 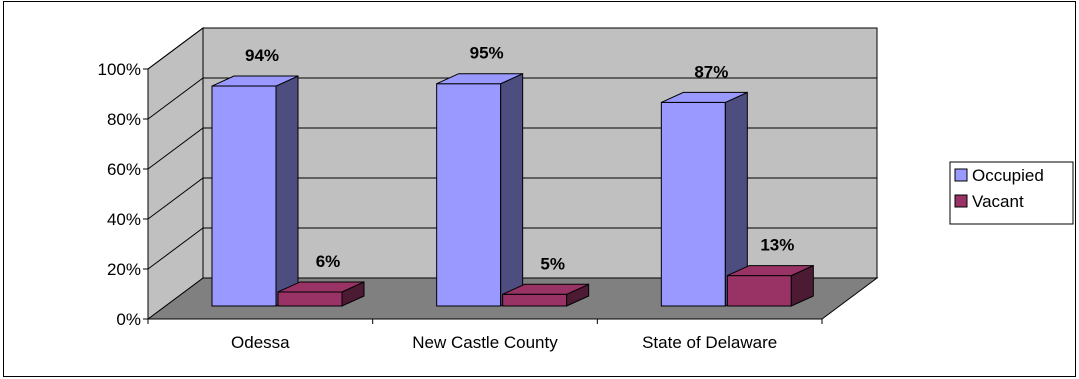 I want to click on legend-box, so click(x=1011, y=193).